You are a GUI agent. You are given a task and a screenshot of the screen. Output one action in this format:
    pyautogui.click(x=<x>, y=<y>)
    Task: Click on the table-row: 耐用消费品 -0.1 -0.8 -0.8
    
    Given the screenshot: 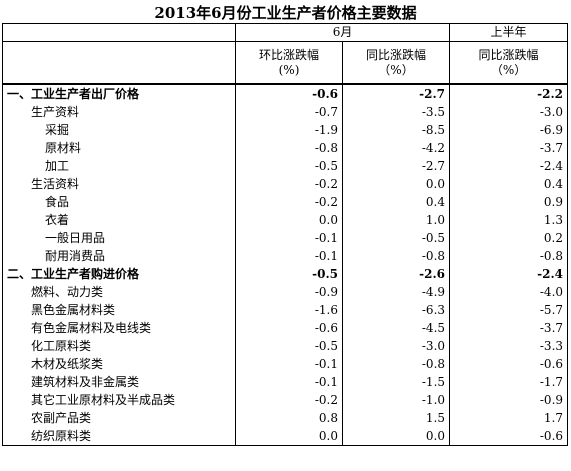 What is the action you would take?
    pyautogui.click(x=285, y=256)
    